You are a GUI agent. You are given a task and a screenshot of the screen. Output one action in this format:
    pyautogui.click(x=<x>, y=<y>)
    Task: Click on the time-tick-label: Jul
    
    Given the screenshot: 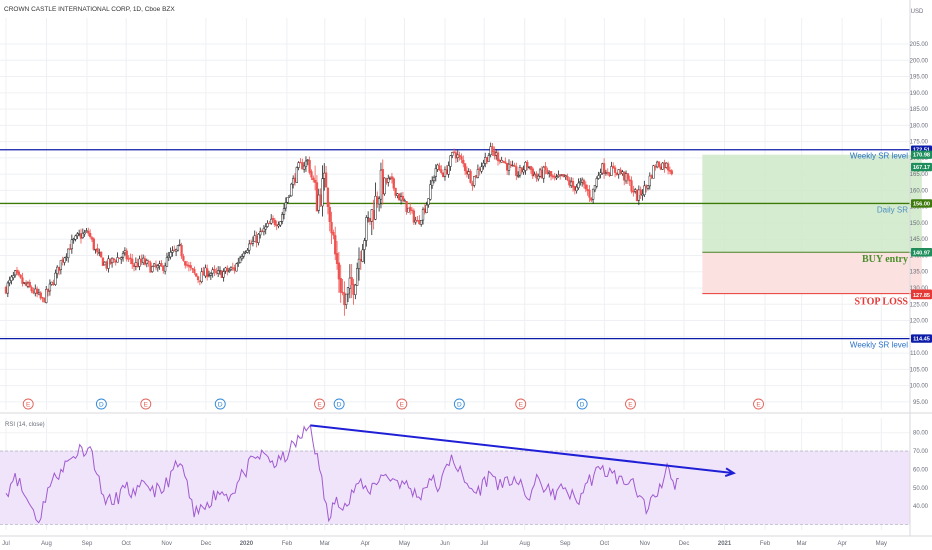 What is the action you would take?
    pyautogui.click(x=484, y=544)
    